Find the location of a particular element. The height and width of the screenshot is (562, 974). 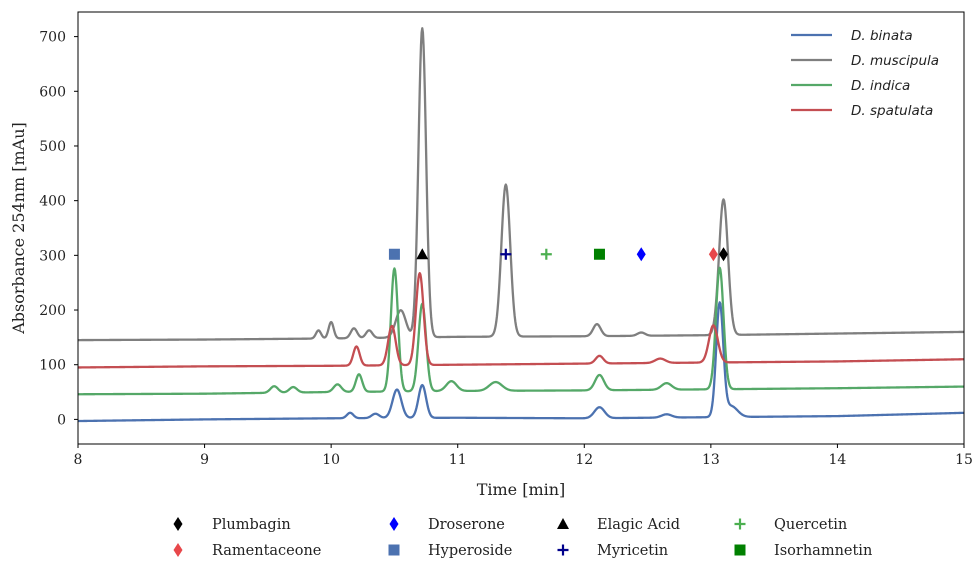

legend-marker-hyperoside is located at coordinates (394, 550).